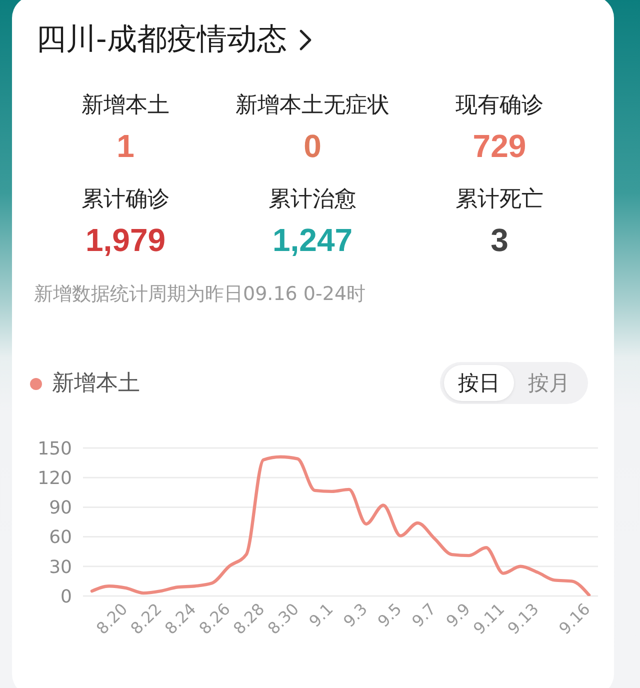 This screenshot has width=640, height=688. I want to click on data-label: 0, so click(313, 146).